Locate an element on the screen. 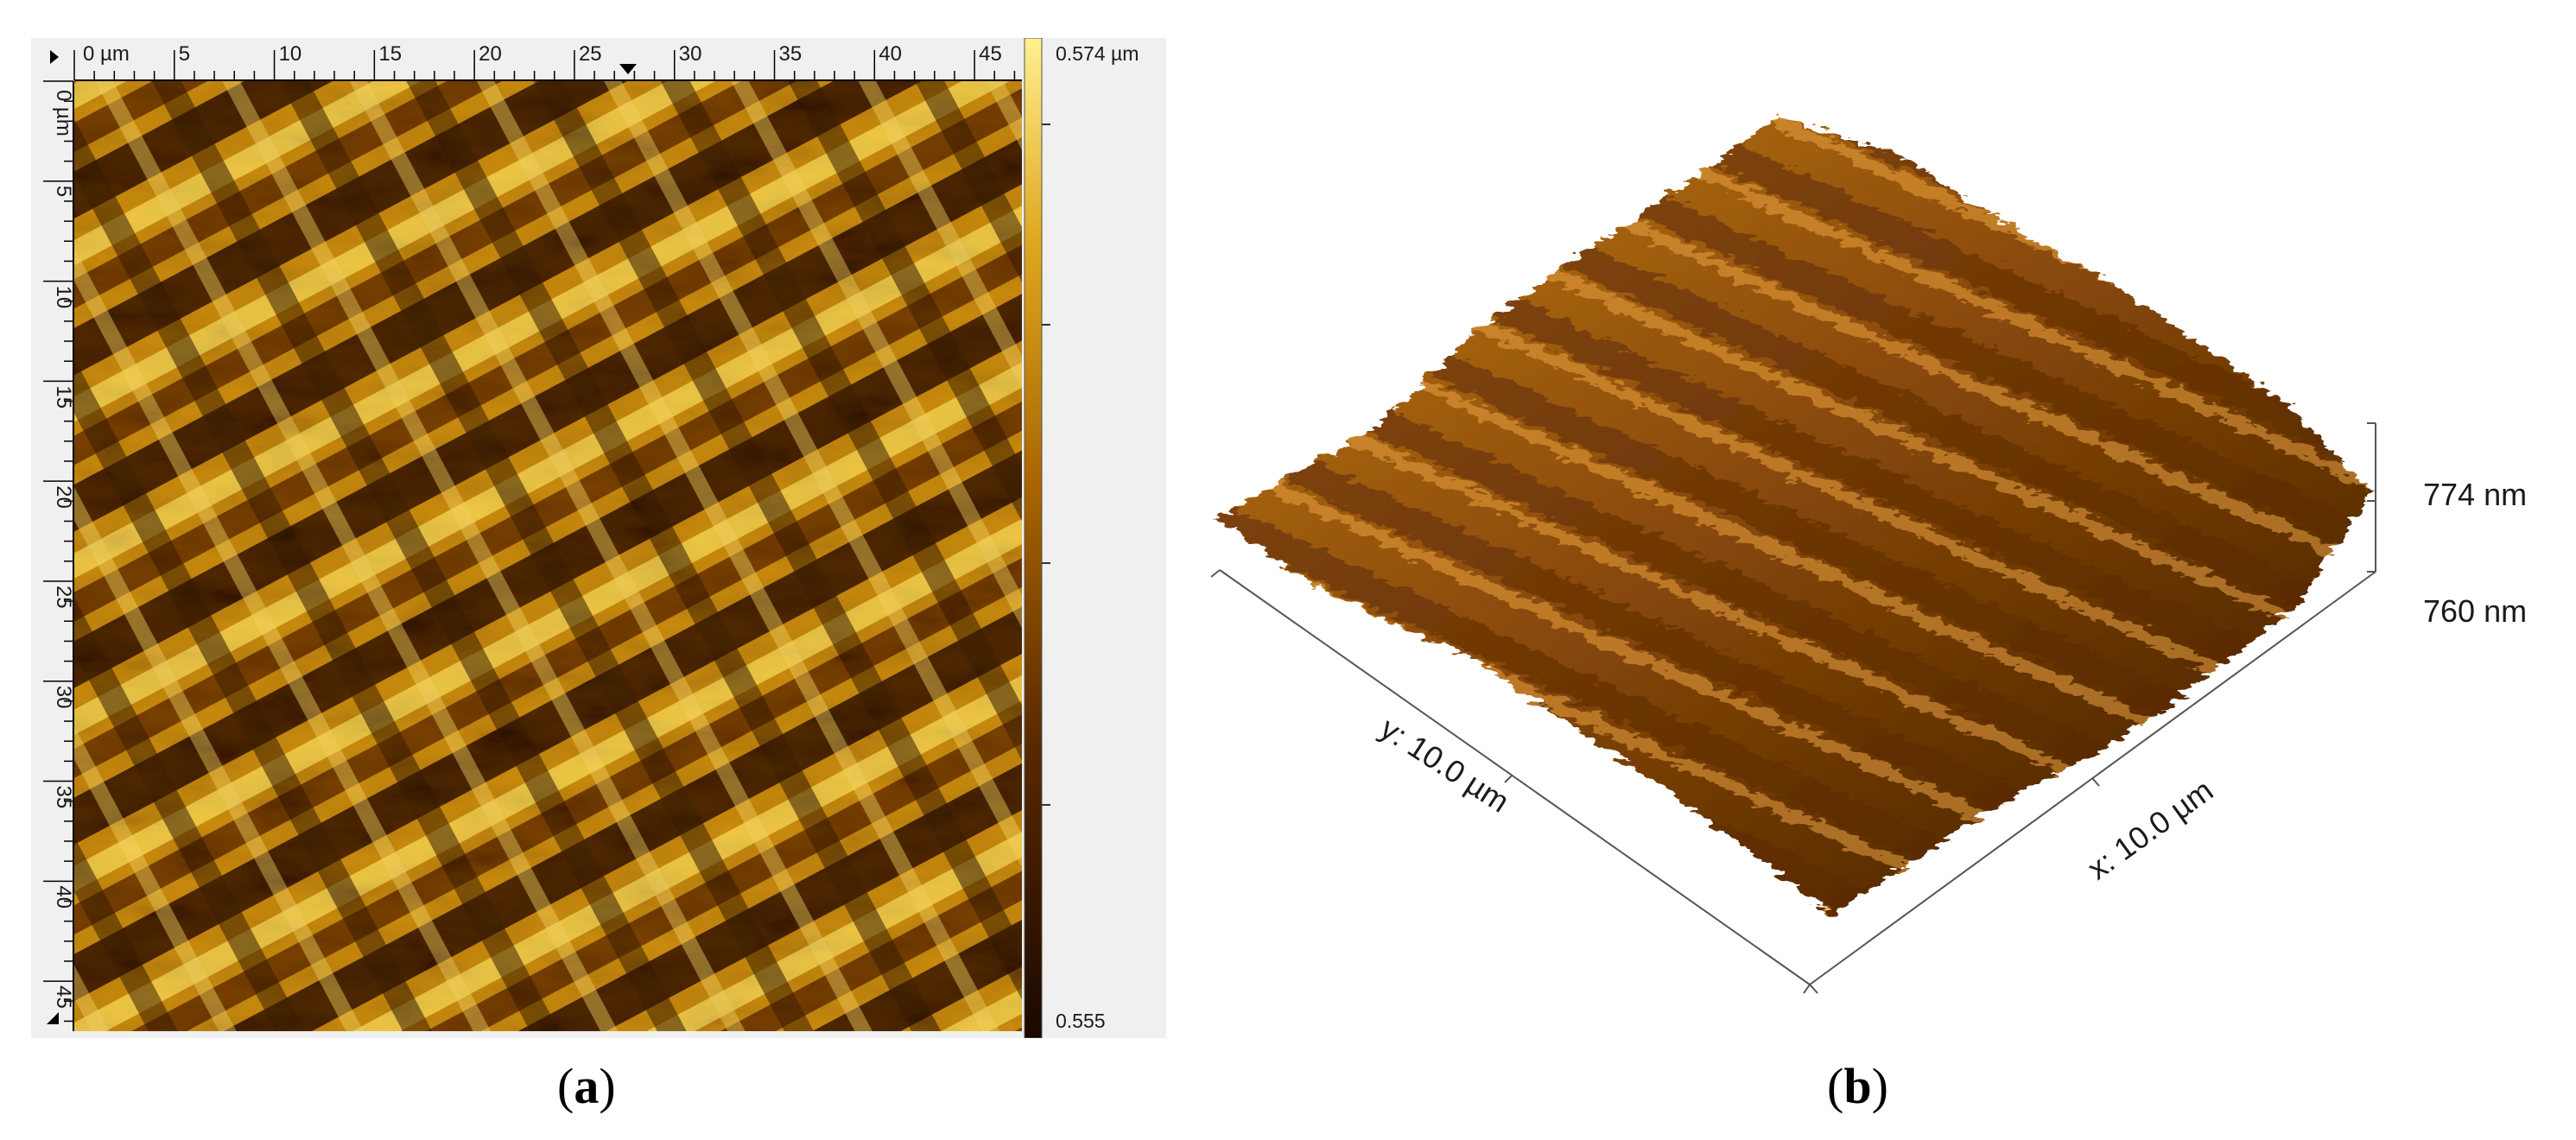  caption-b: (b) is located at coordinates (1857, 1086).